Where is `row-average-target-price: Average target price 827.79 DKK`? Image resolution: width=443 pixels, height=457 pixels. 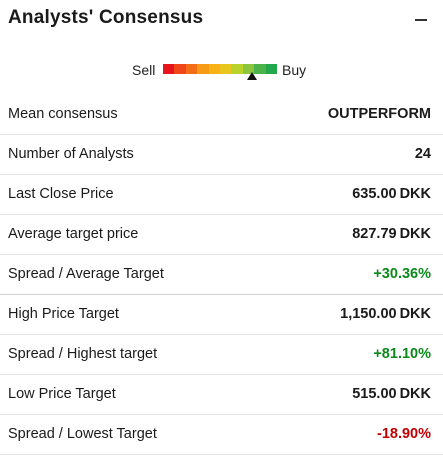
row-average-target-price: Average target price 827.79 DKK is located at coordinates (221, 235).